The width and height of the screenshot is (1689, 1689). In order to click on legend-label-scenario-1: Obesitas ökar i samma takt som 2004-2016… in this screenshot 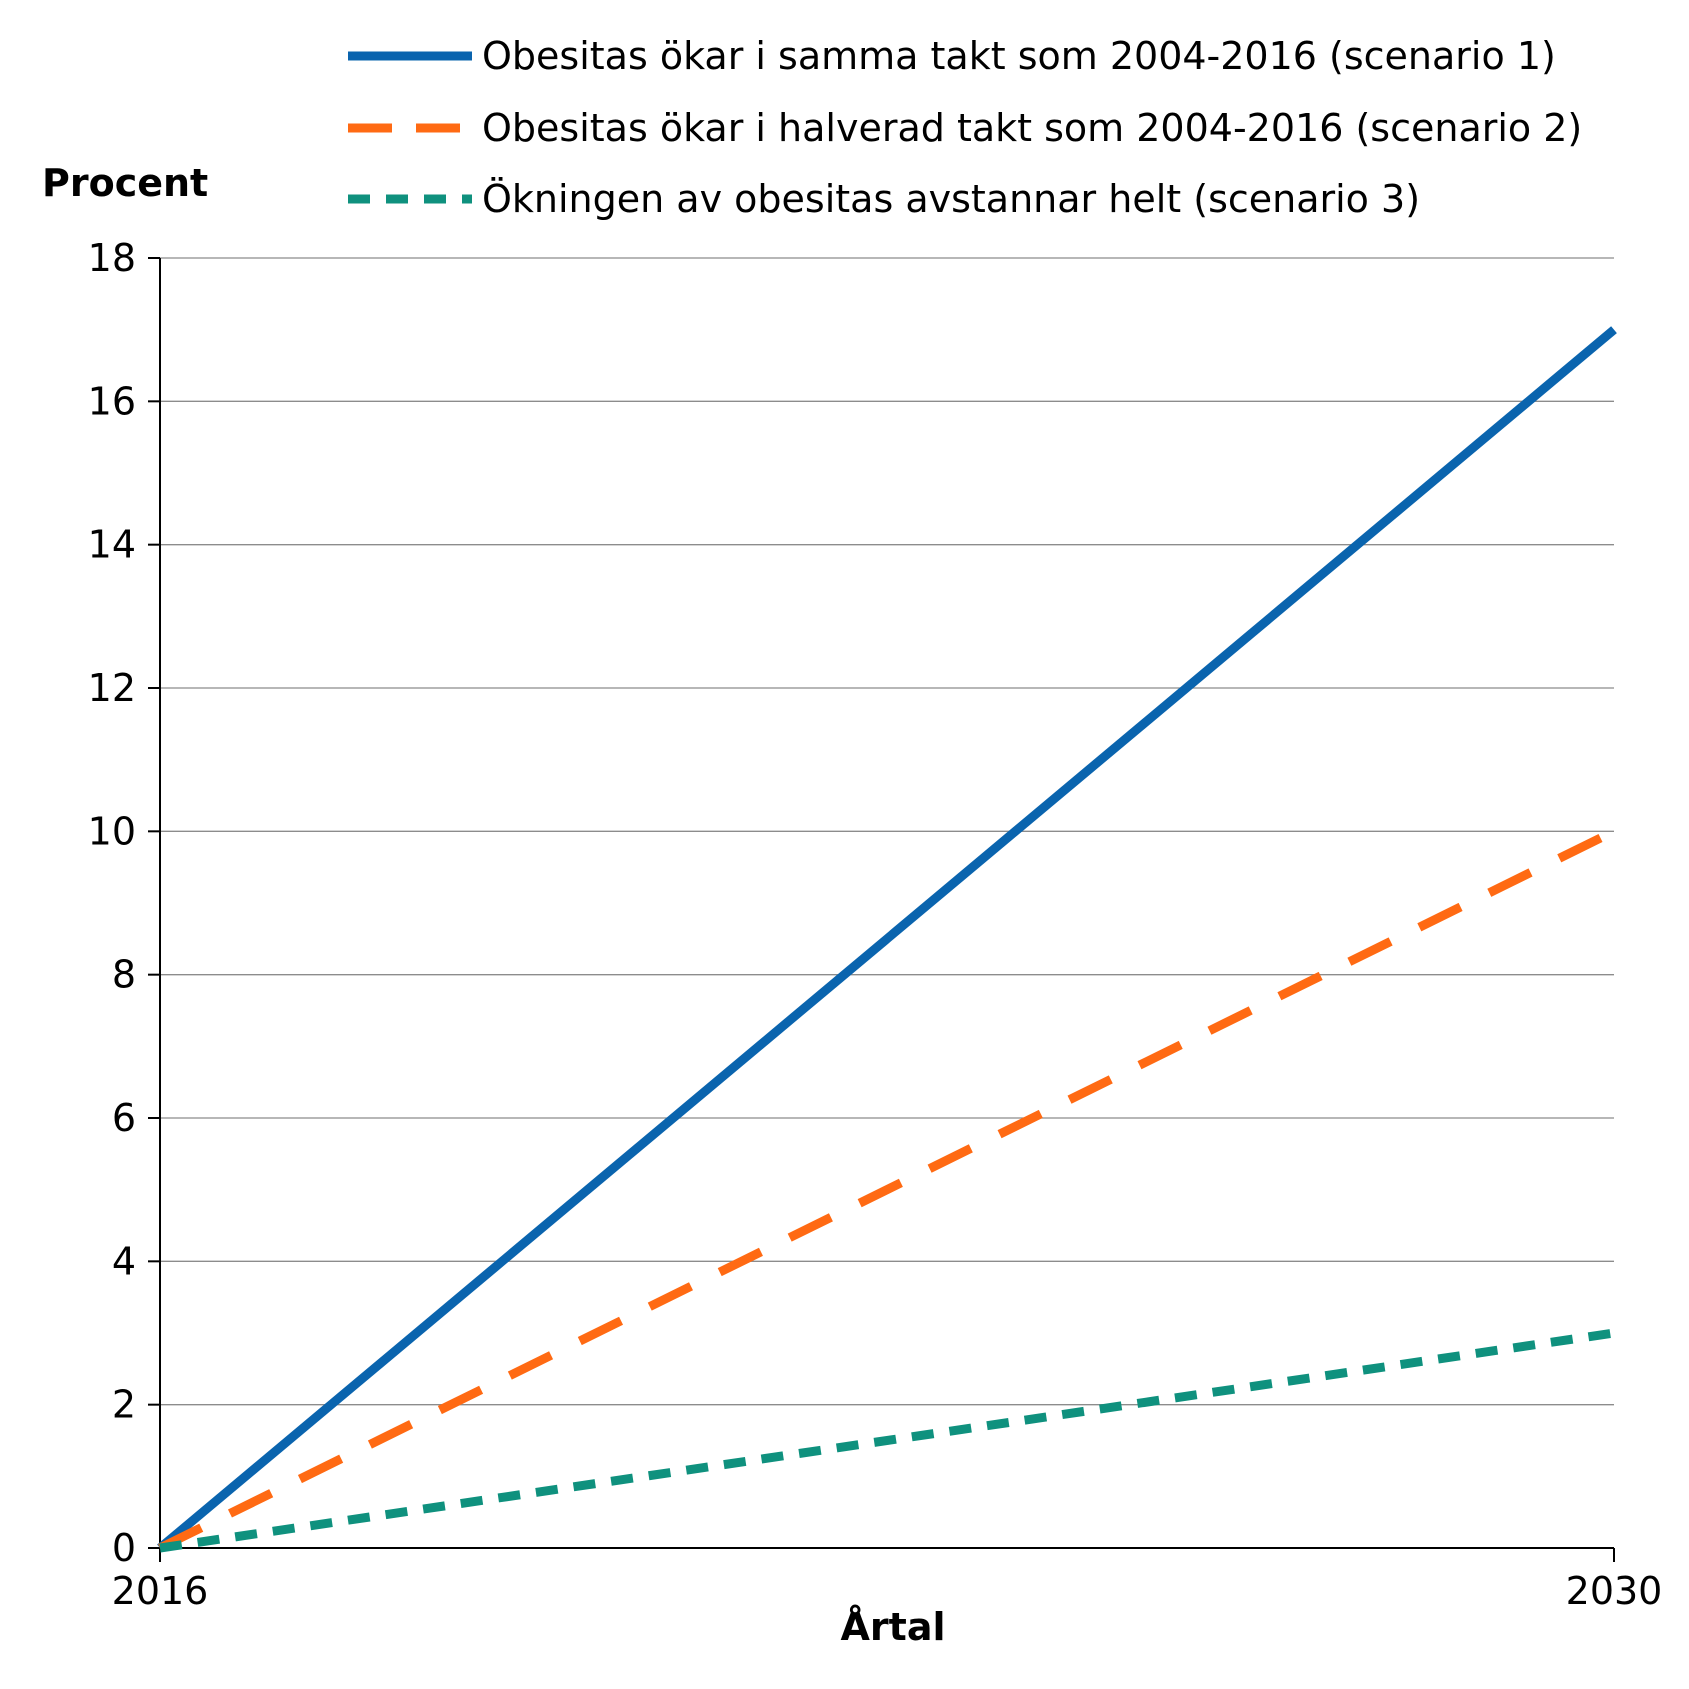, I will do `click(1019, 56)`.